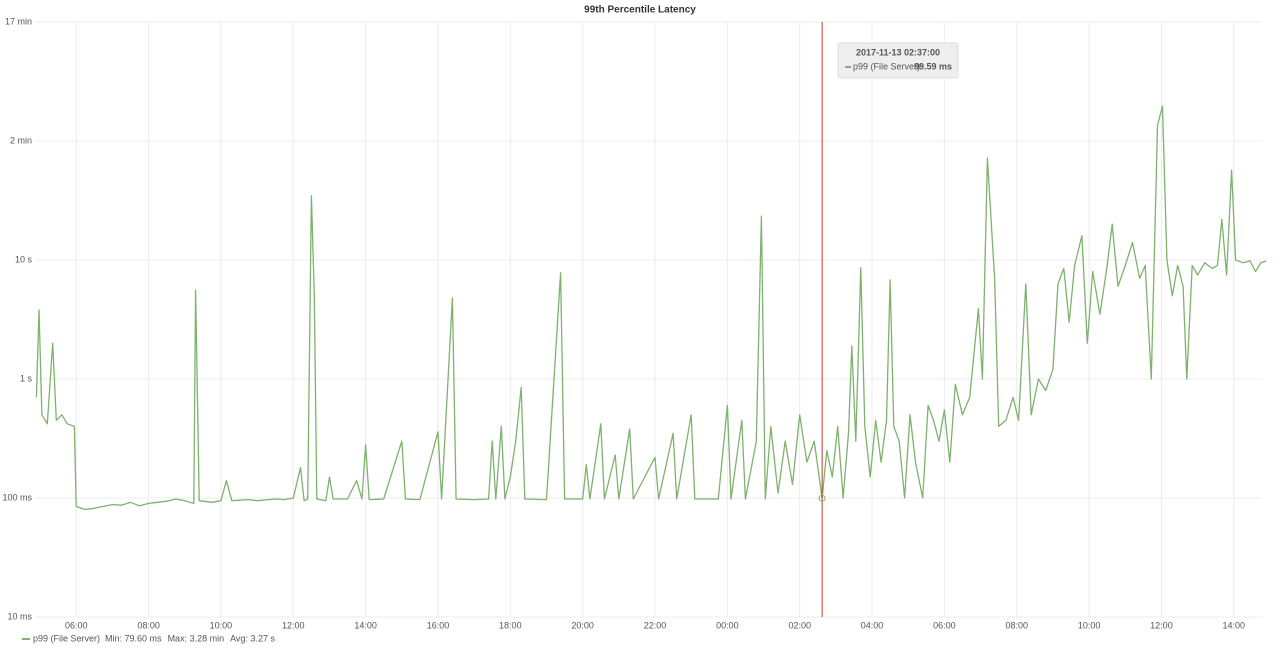 The height and width of the screenshot is (651, 1280). I want to click on hover-point, so click(822, 498).